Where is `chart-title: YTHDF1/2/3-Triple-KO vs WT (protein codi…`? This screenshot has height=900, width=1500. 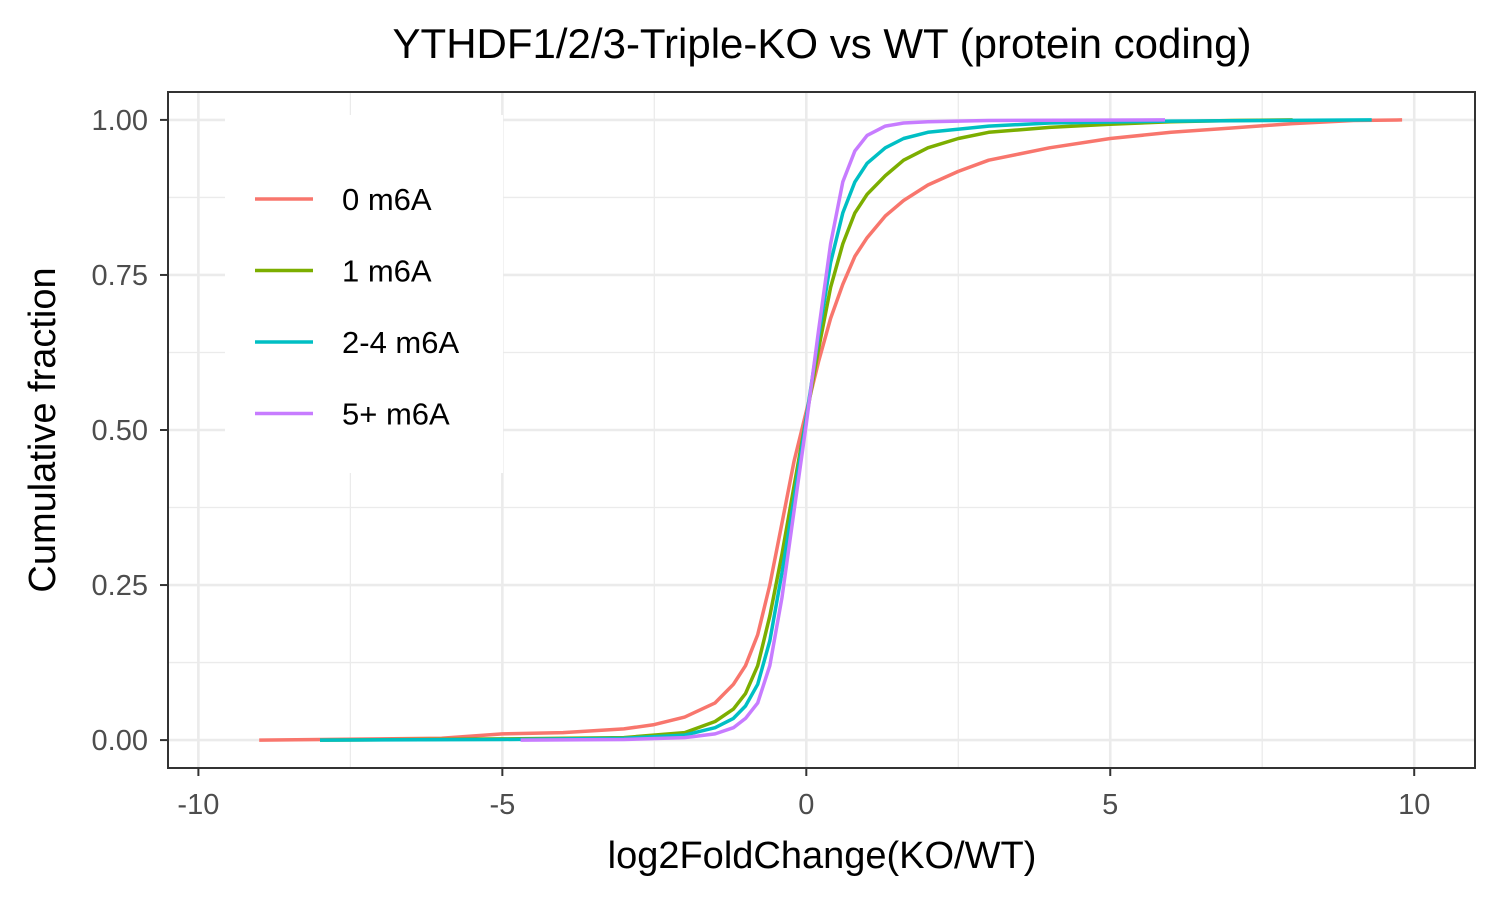 chart-title: YTHDF1/2/3-Triple-KO vs WT (protein codi… is located at coordinates (822, 43).